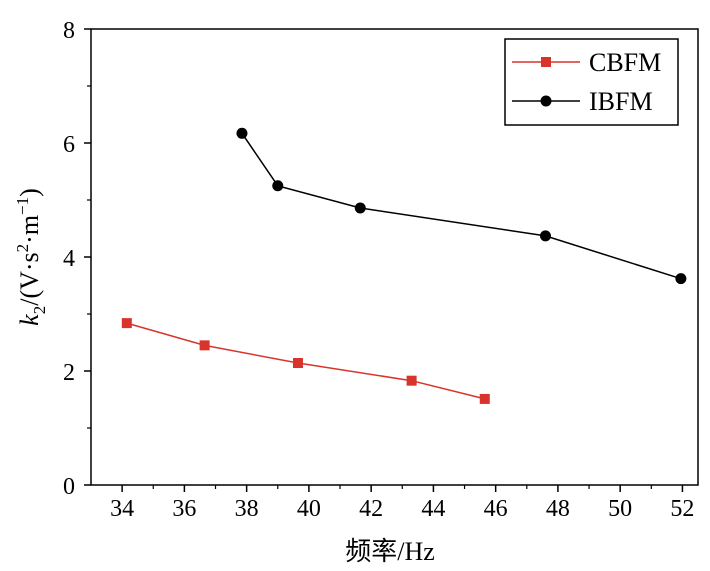  I want to click on legend-label-cbfm: CBFM, so click(625, 62).